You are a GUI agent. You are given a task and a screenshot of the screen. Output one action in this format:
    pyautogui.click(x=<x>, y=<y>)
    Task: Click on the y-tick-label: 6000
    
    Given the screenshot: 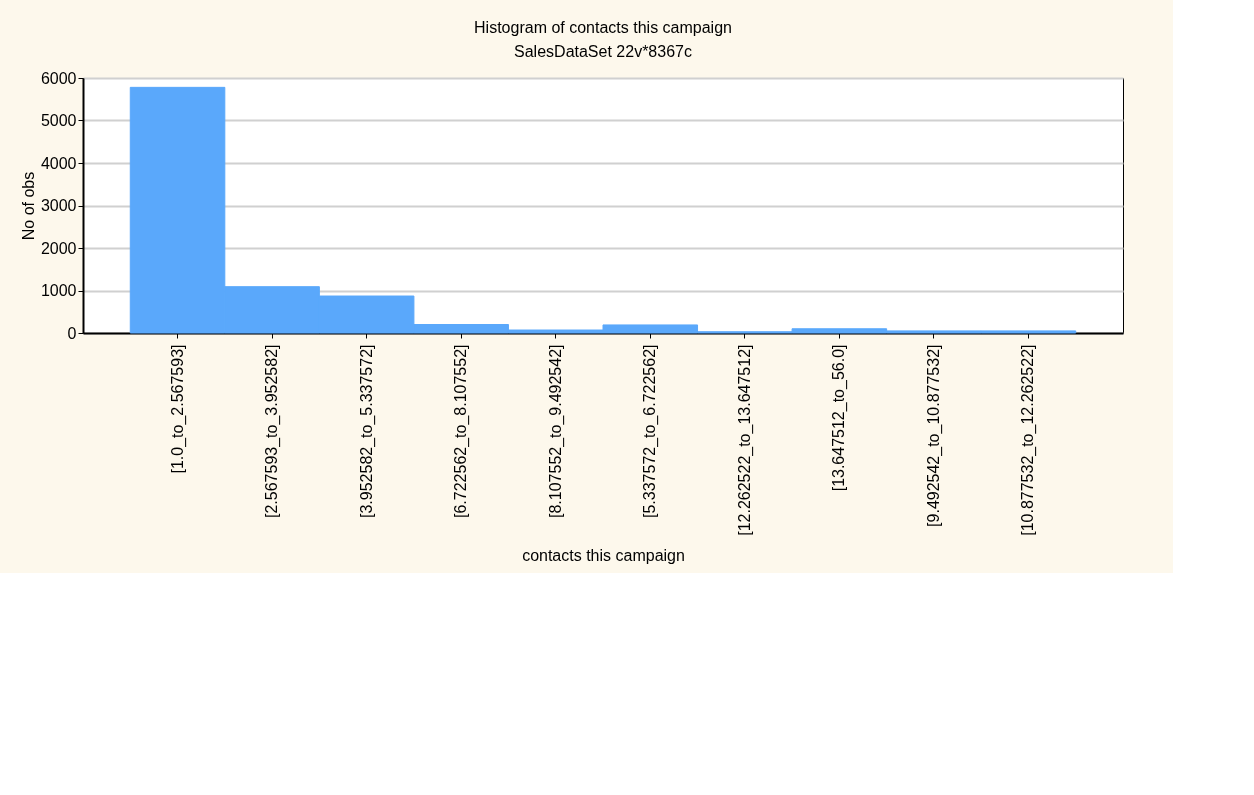 What is the action you would take?
    pyautogui.click(x=58, y=78)
    